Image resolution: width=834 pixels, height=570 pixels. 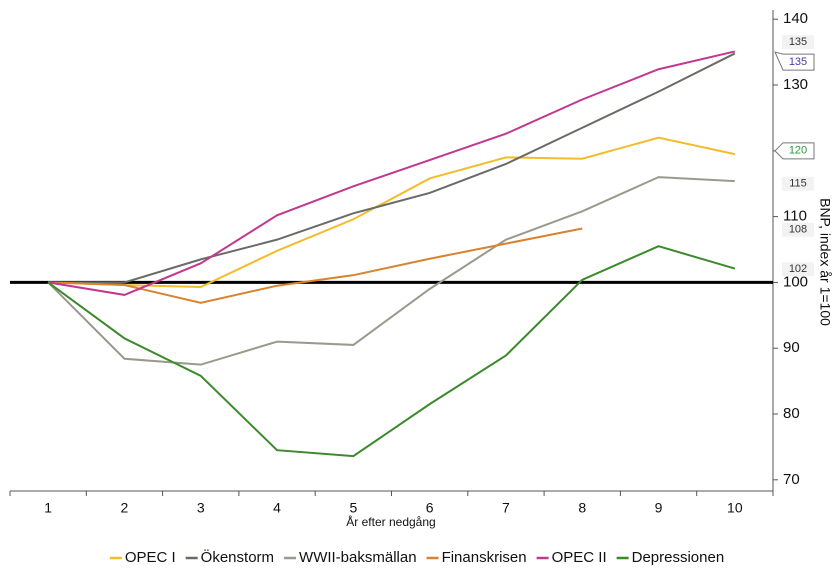 What do you see at coordinates (791, 479) in the screenshot?
I see `y-tick-label: 70` at bounding box center [791, 479].